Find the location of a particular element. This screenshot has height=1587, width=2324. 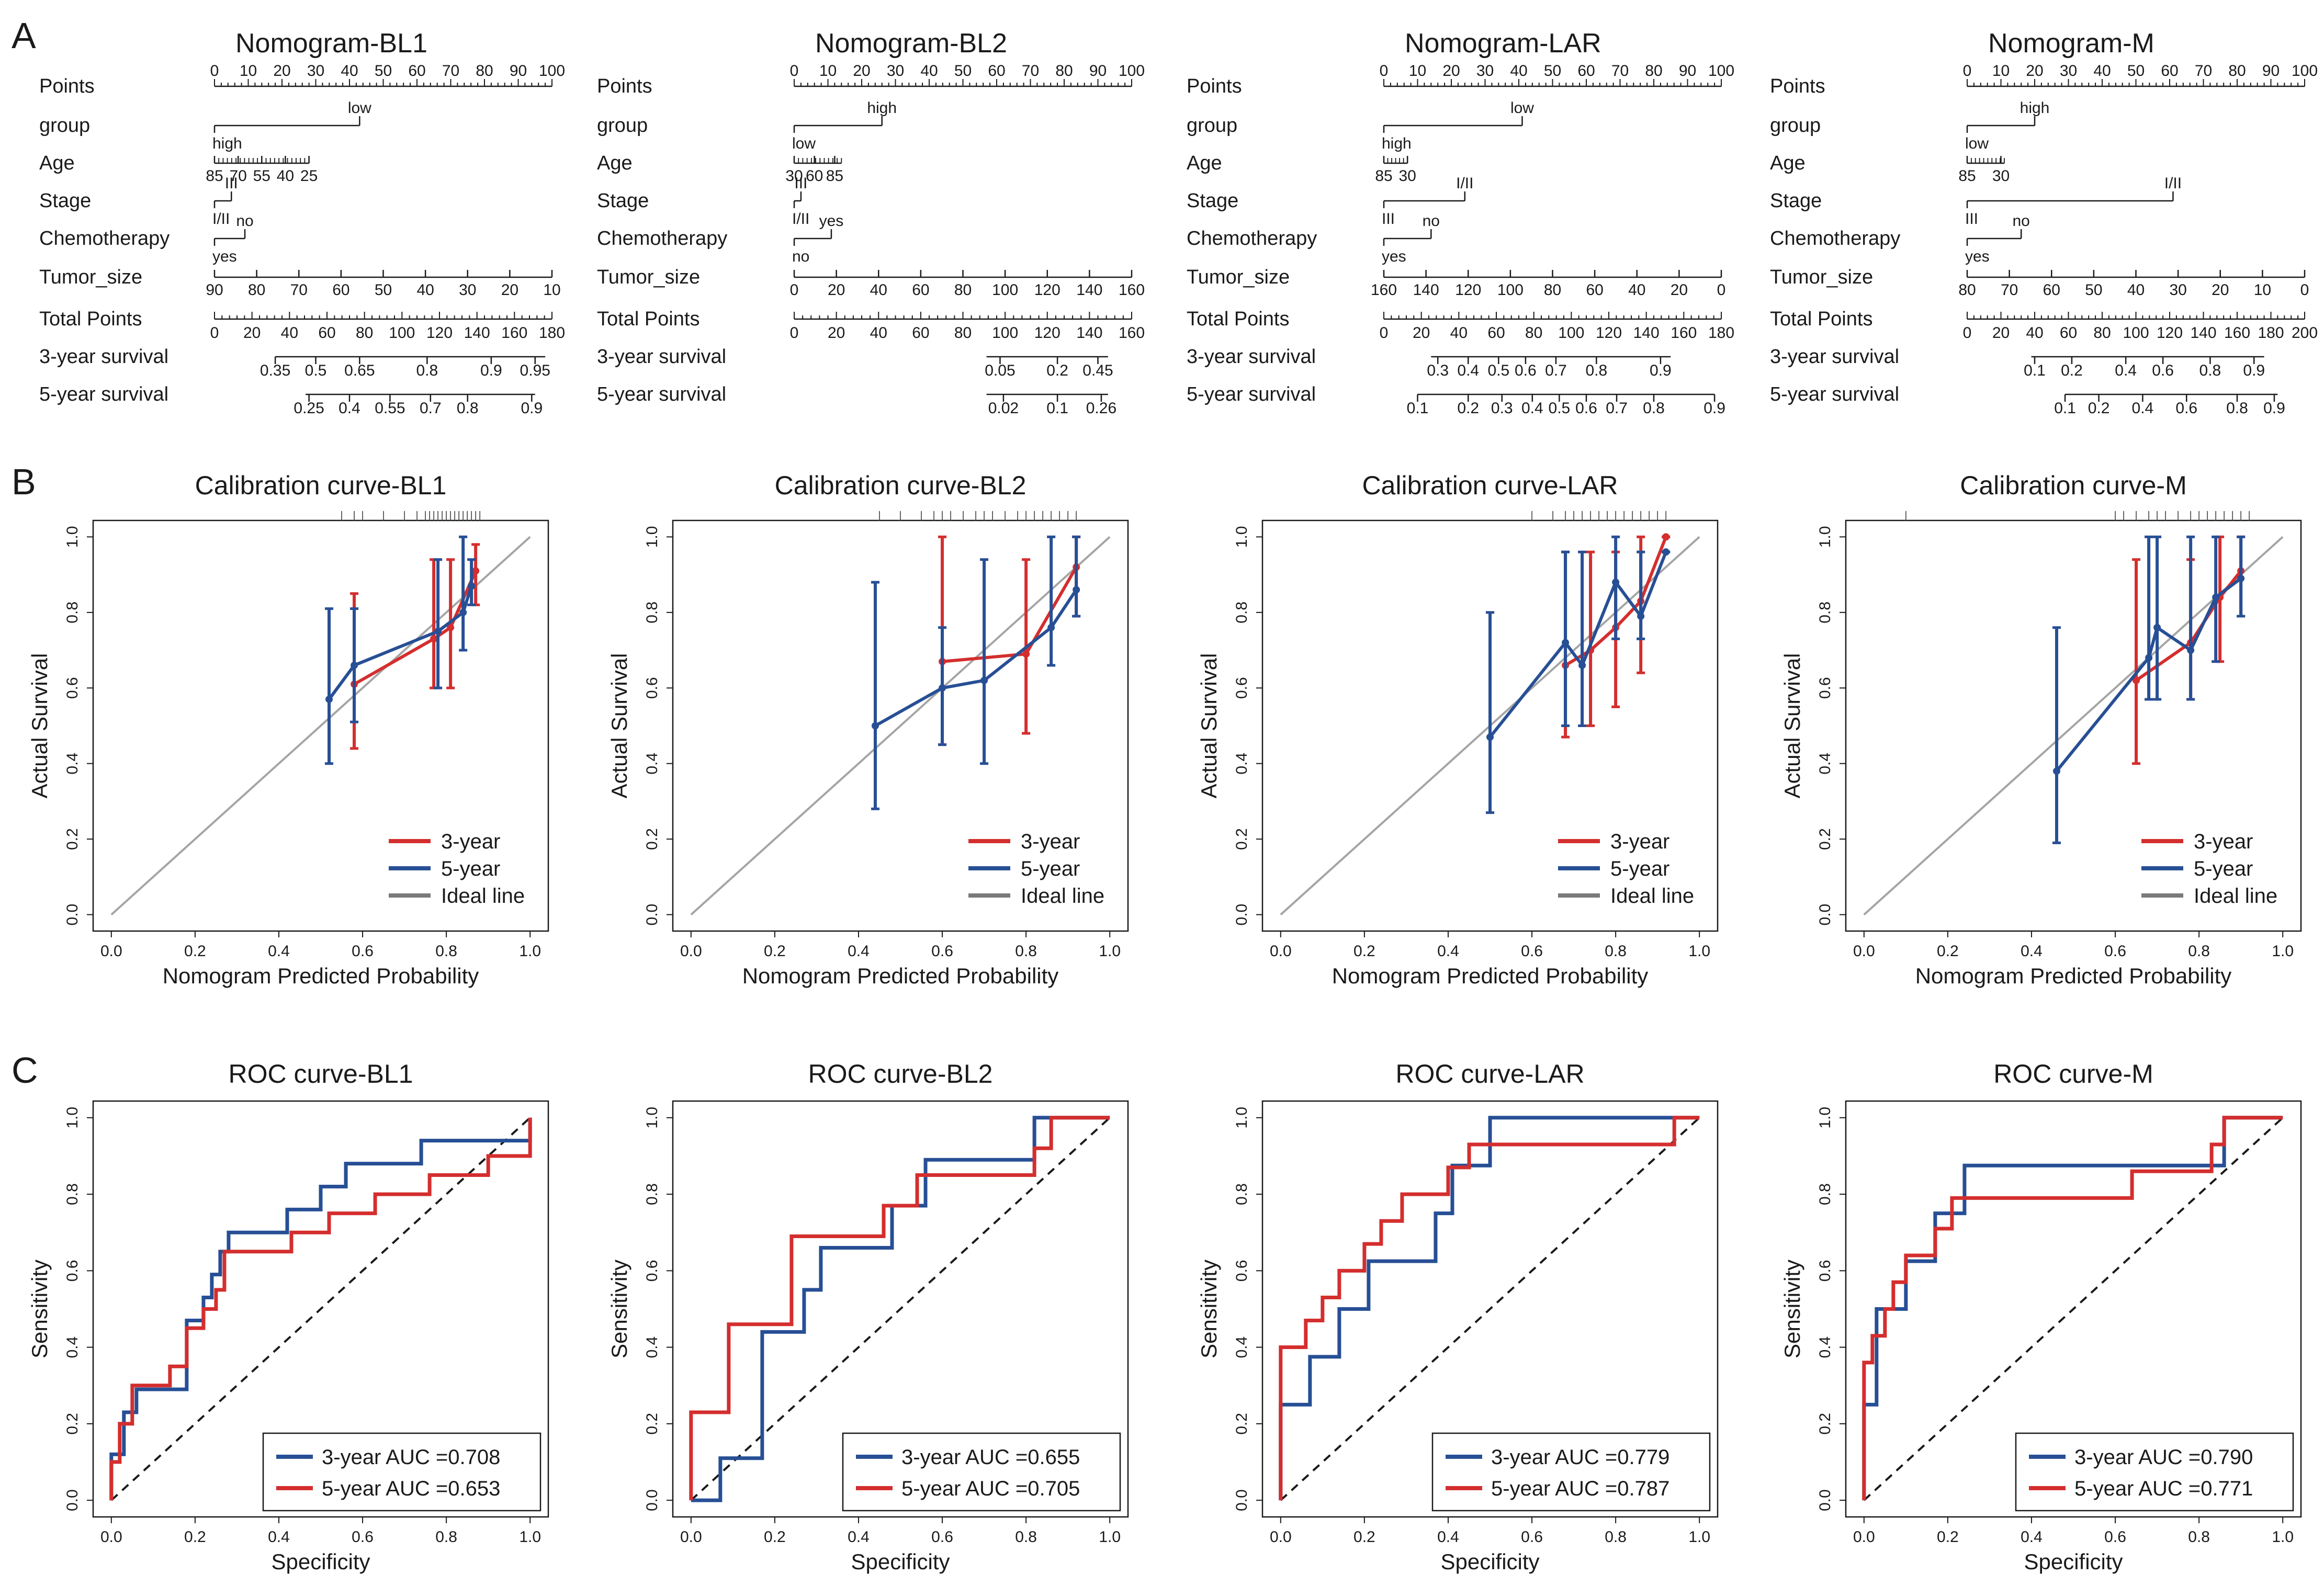

total-points-label: 40 is located at coordinates (878, 333).